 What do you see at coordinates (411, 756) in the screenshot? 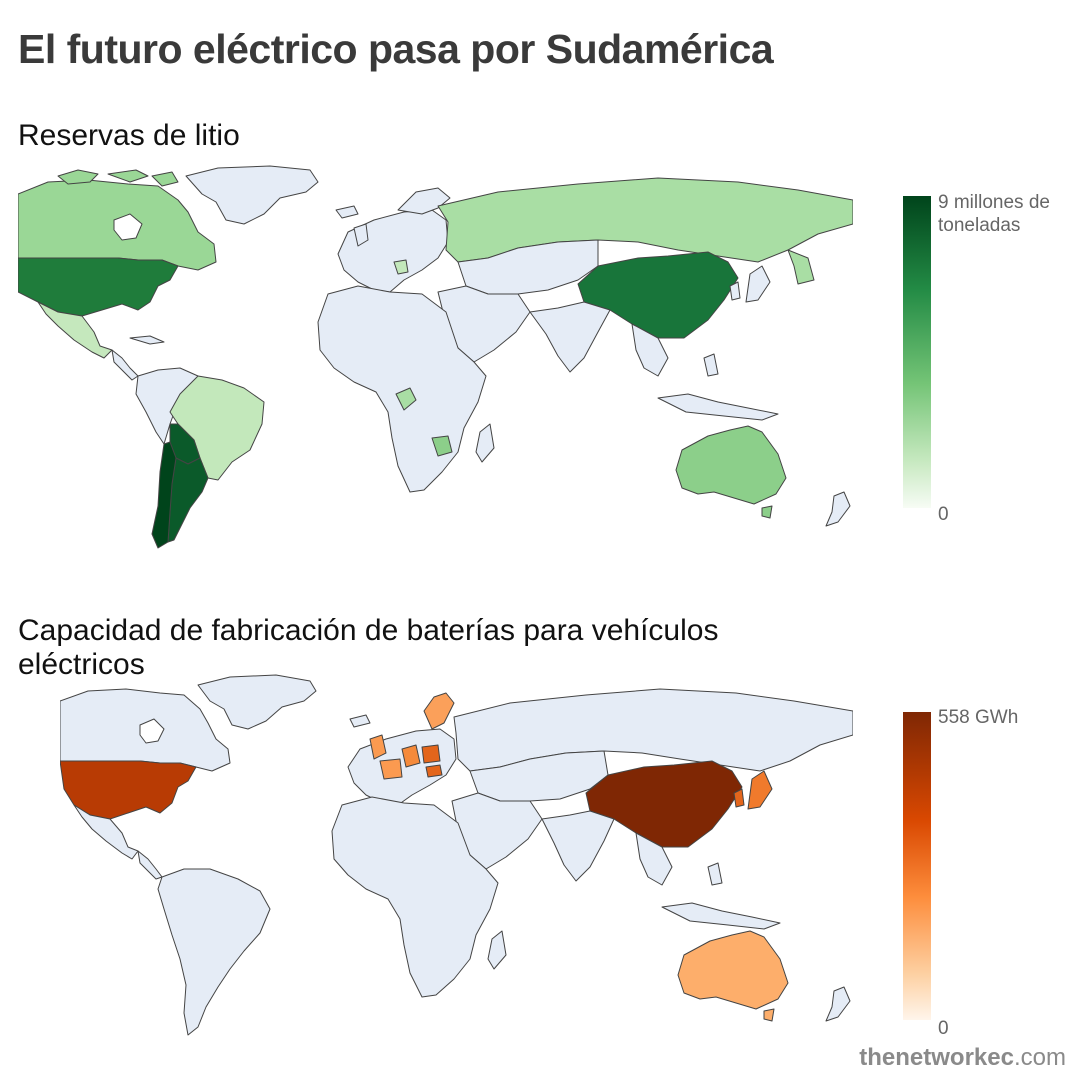
I see `germany` at bounding box center [411, 756].